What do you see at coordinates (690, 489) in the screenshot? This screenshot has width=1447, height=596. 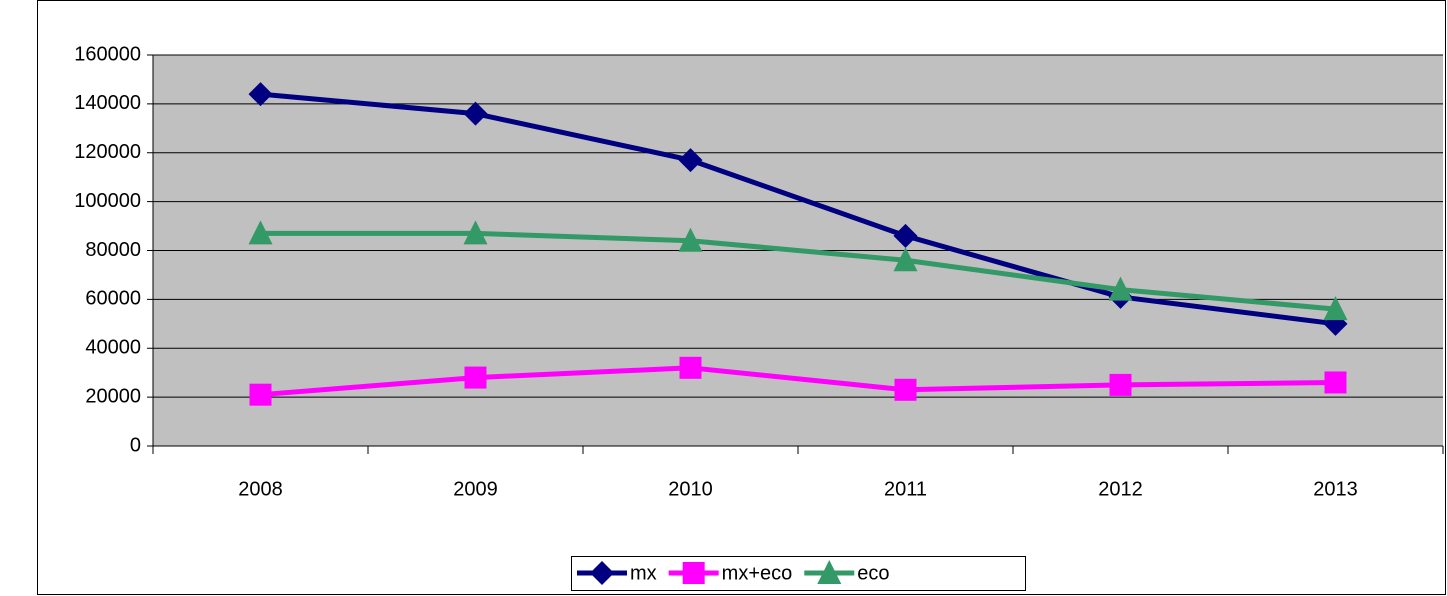 I see `x-tick-label: 2010` at bounding box center [690, 489].